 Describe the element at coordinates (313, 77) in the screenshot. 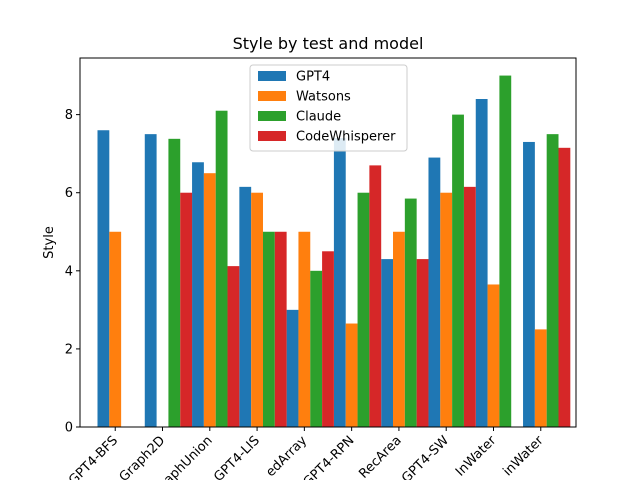

I see `legend-label-gpt4: GPT4` at that location.